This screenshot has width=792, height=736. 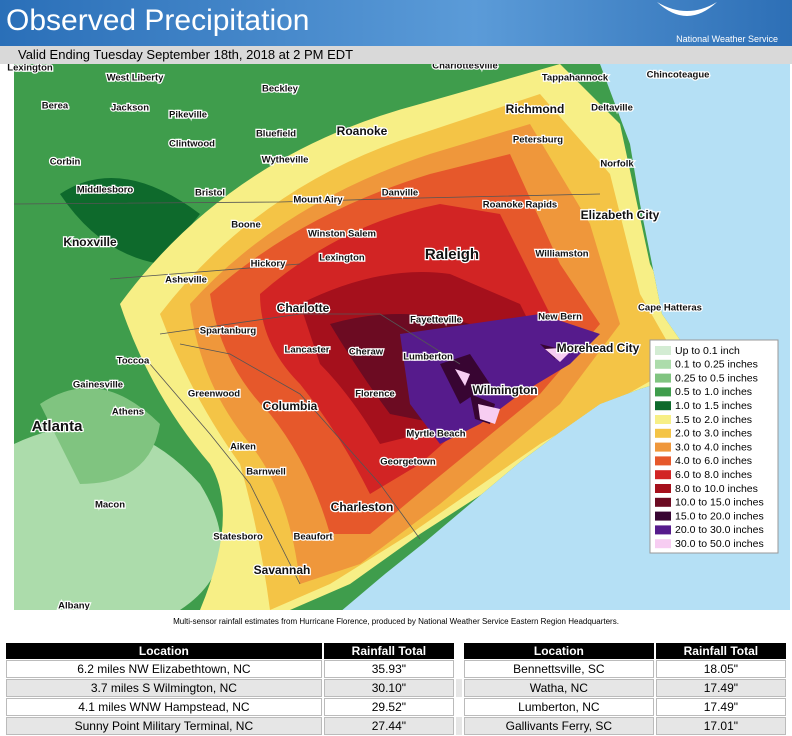 I want to click on table-cell: 30.10", so click(x=388, y=688).